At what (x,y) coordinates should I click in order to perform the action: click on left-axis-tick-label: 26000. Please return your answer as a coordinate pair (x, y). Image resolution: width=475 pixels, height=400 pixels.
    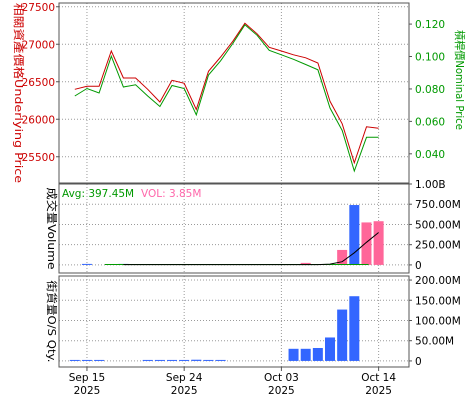
    Looking at the image, I should click on (38, 120).